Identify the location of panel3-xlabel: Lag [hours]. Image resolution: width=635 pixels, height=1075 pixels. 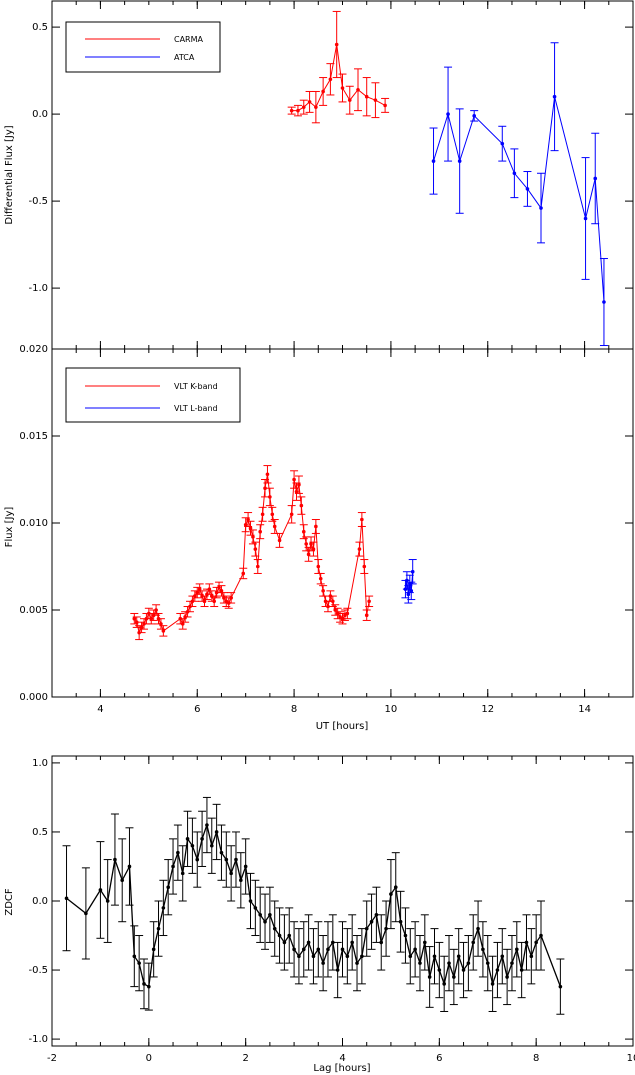
(341, 1068).